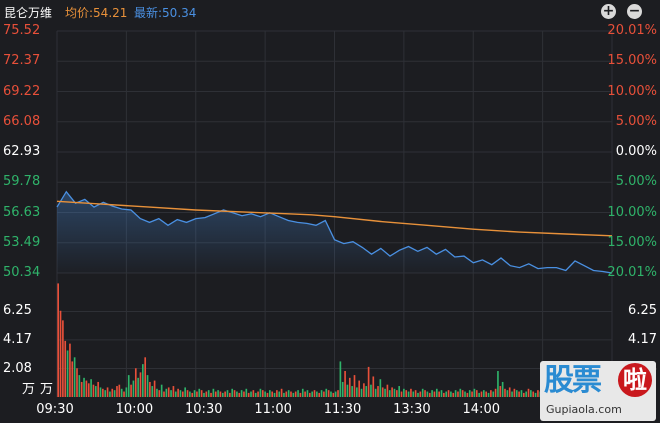 This screenshot has width=660, height=423. Describe the element at coordinates (608, 11) in the screenshot. I see `zoom-in-button: +` at that location.